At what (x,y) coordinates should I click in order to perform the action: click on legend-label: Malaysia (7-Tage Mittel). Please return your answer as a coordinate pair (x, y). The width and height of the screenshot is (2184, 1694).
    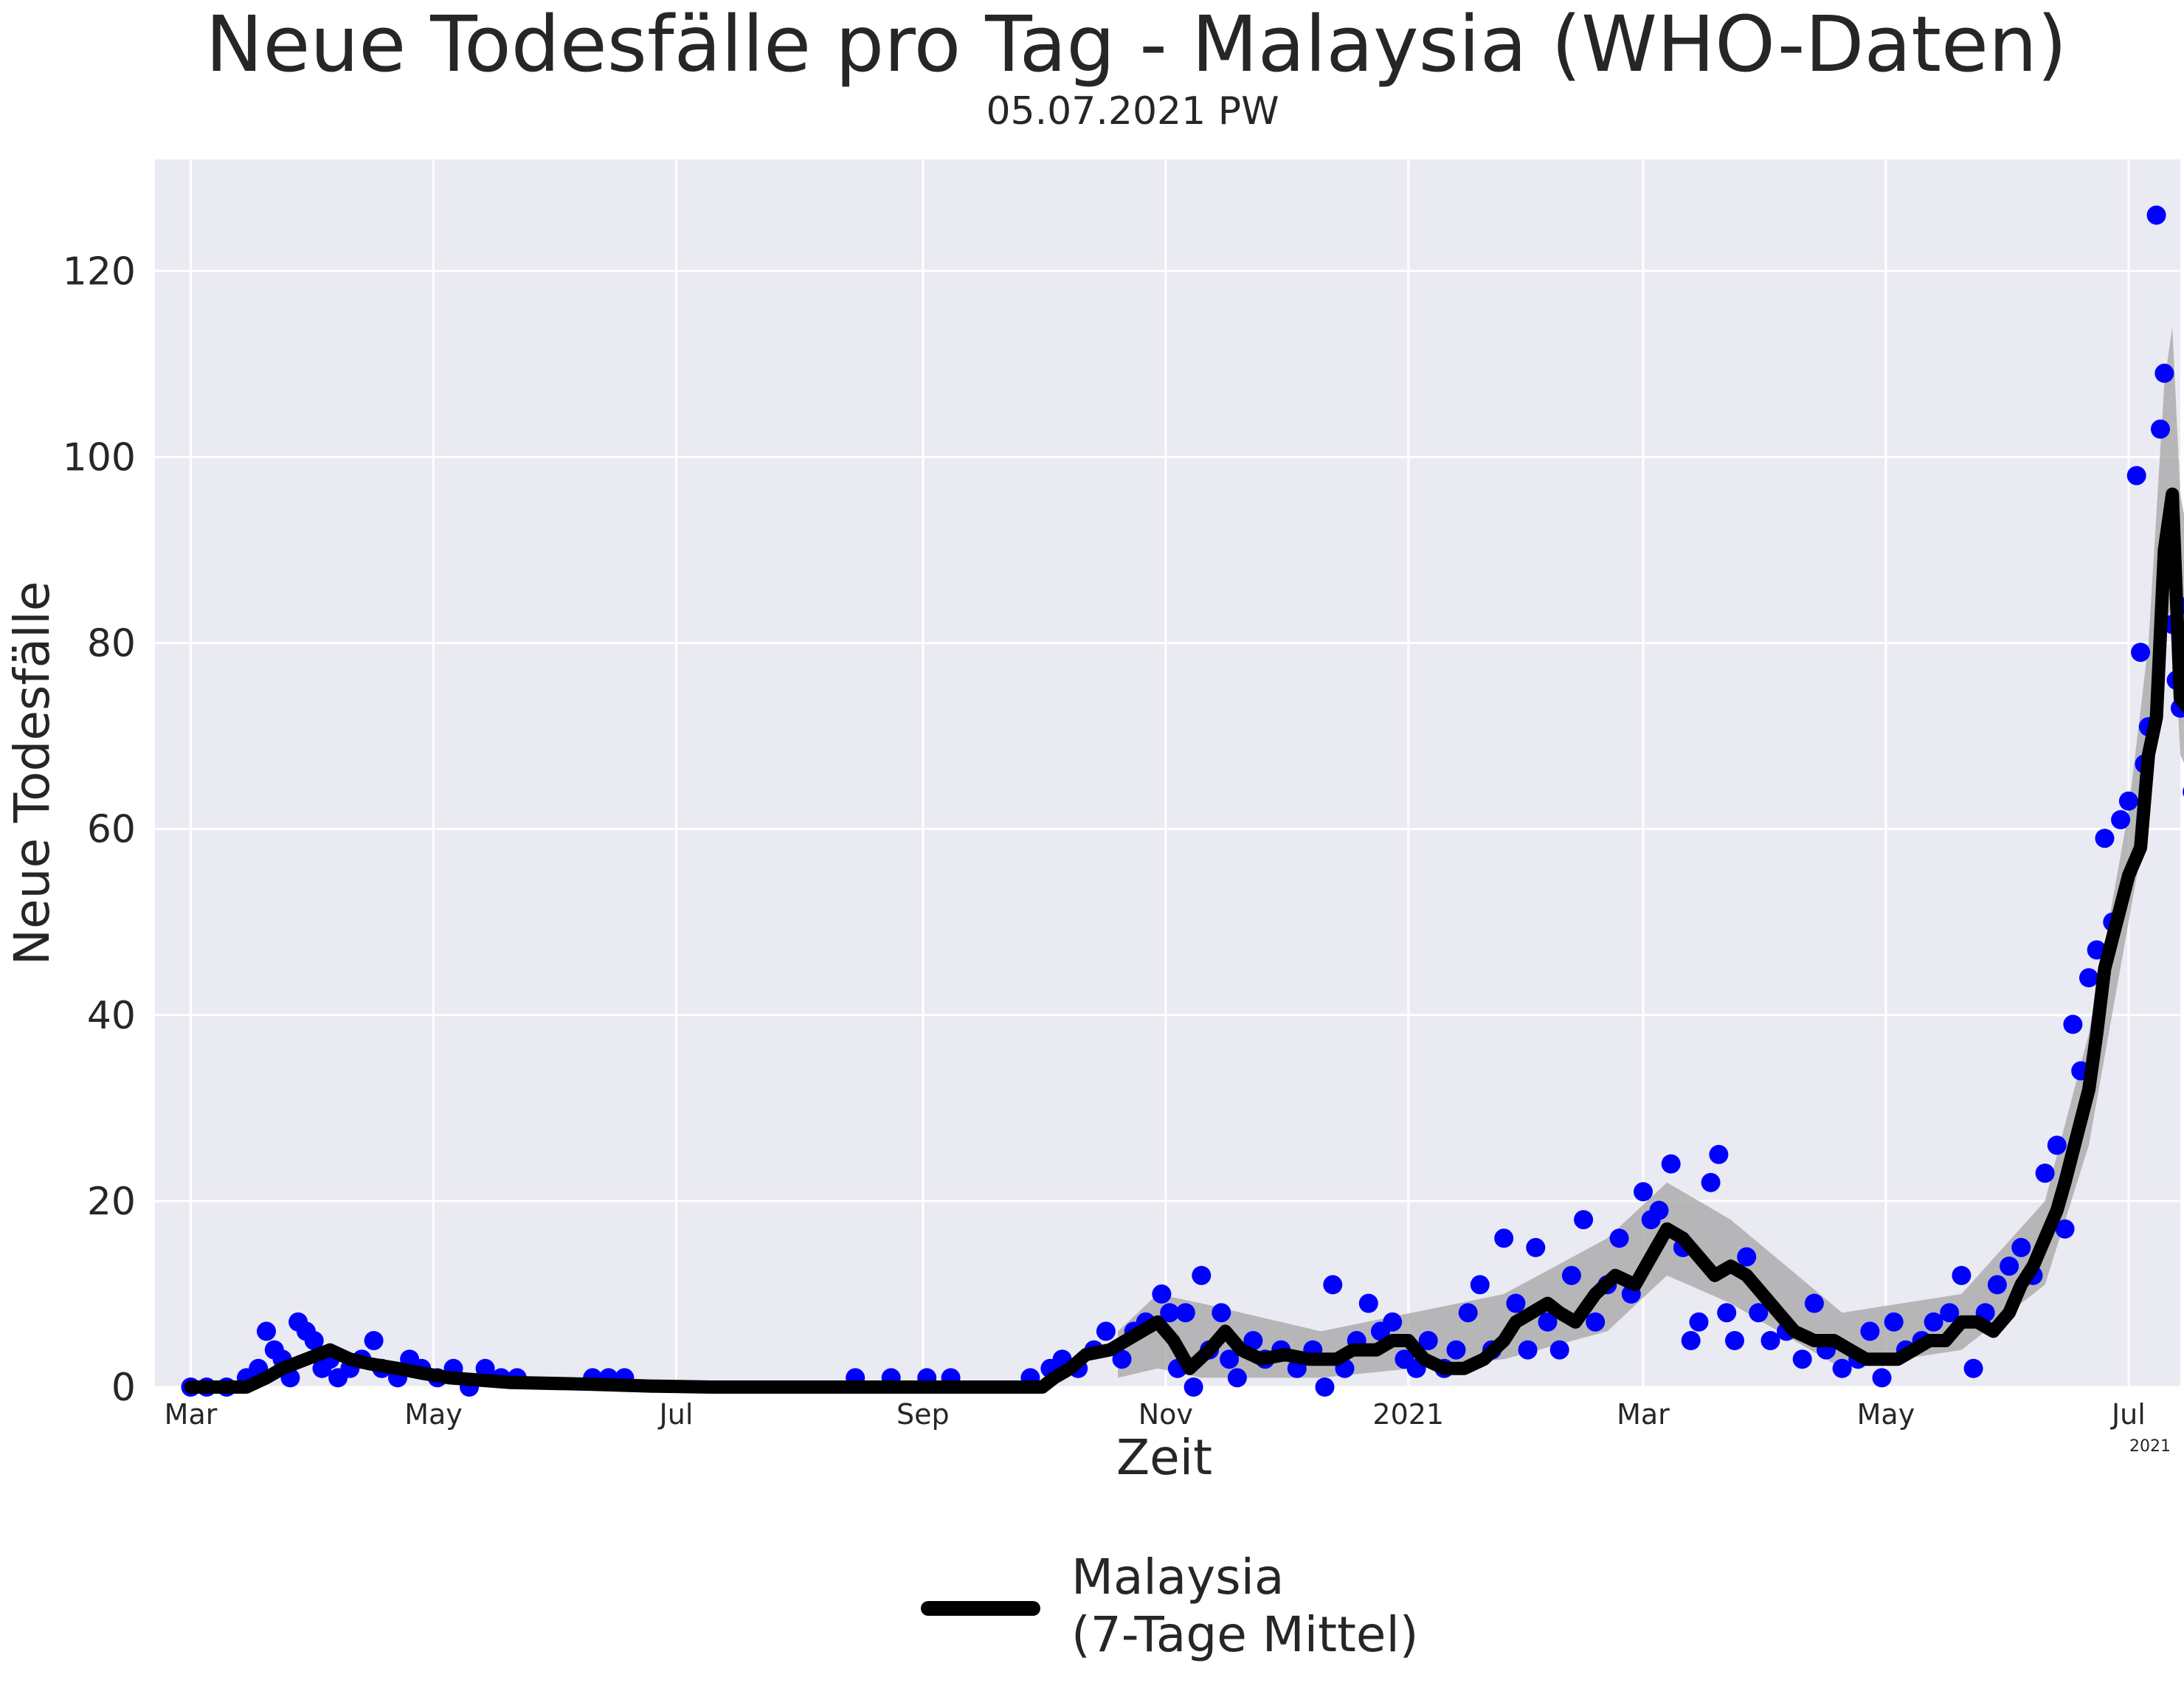
    Looking at the image, I should click on (1245, 1606).